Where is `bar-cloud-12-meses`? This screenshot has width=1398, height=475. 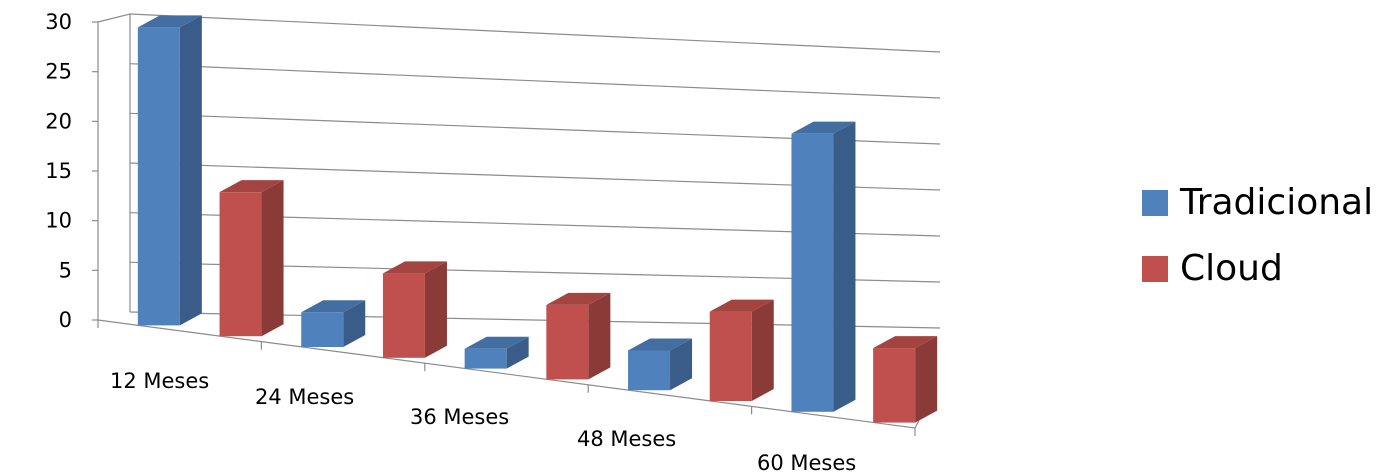 bar-cloud-12-meses is located at coordinates (251, 258).